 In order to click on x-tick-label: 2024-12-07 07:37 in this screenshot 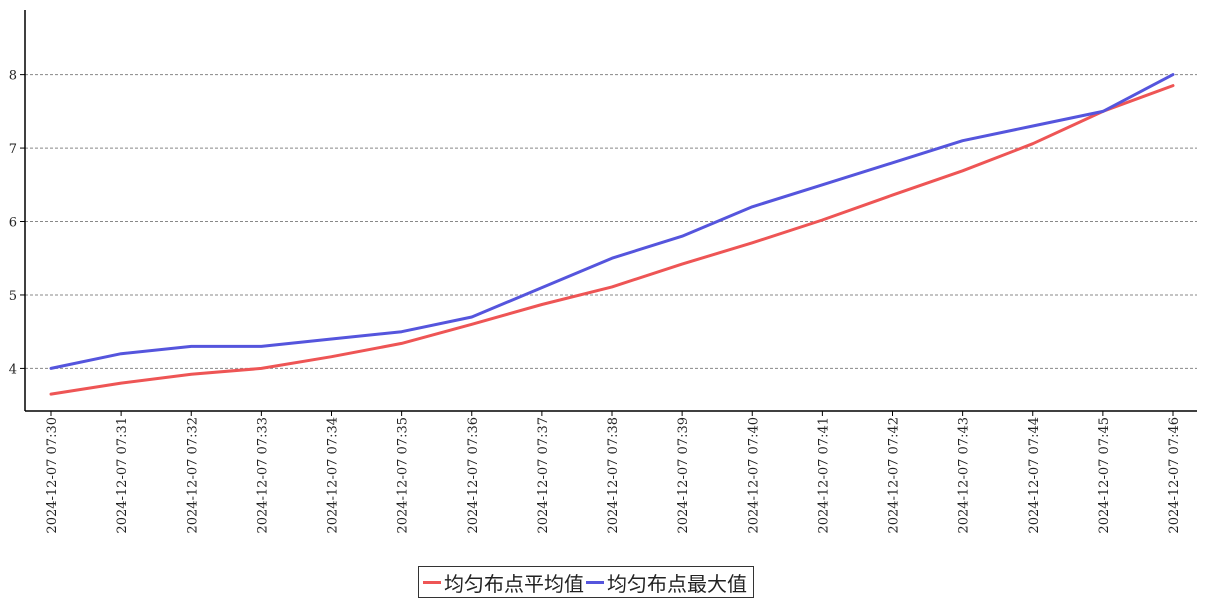, I will do `click(543, 475)`.